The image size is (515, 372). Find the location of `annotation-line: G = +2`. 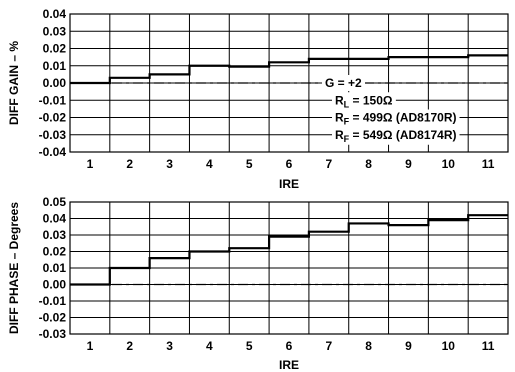

annotation-line: G = +2 is located at coordinates (343, 83).